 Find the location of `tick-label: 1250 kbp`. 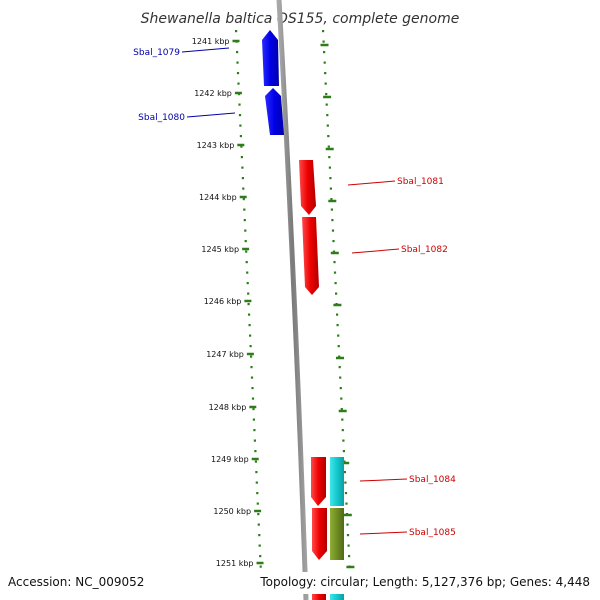

tick-label: 1250 kbp is located at coordinates (232, 511).